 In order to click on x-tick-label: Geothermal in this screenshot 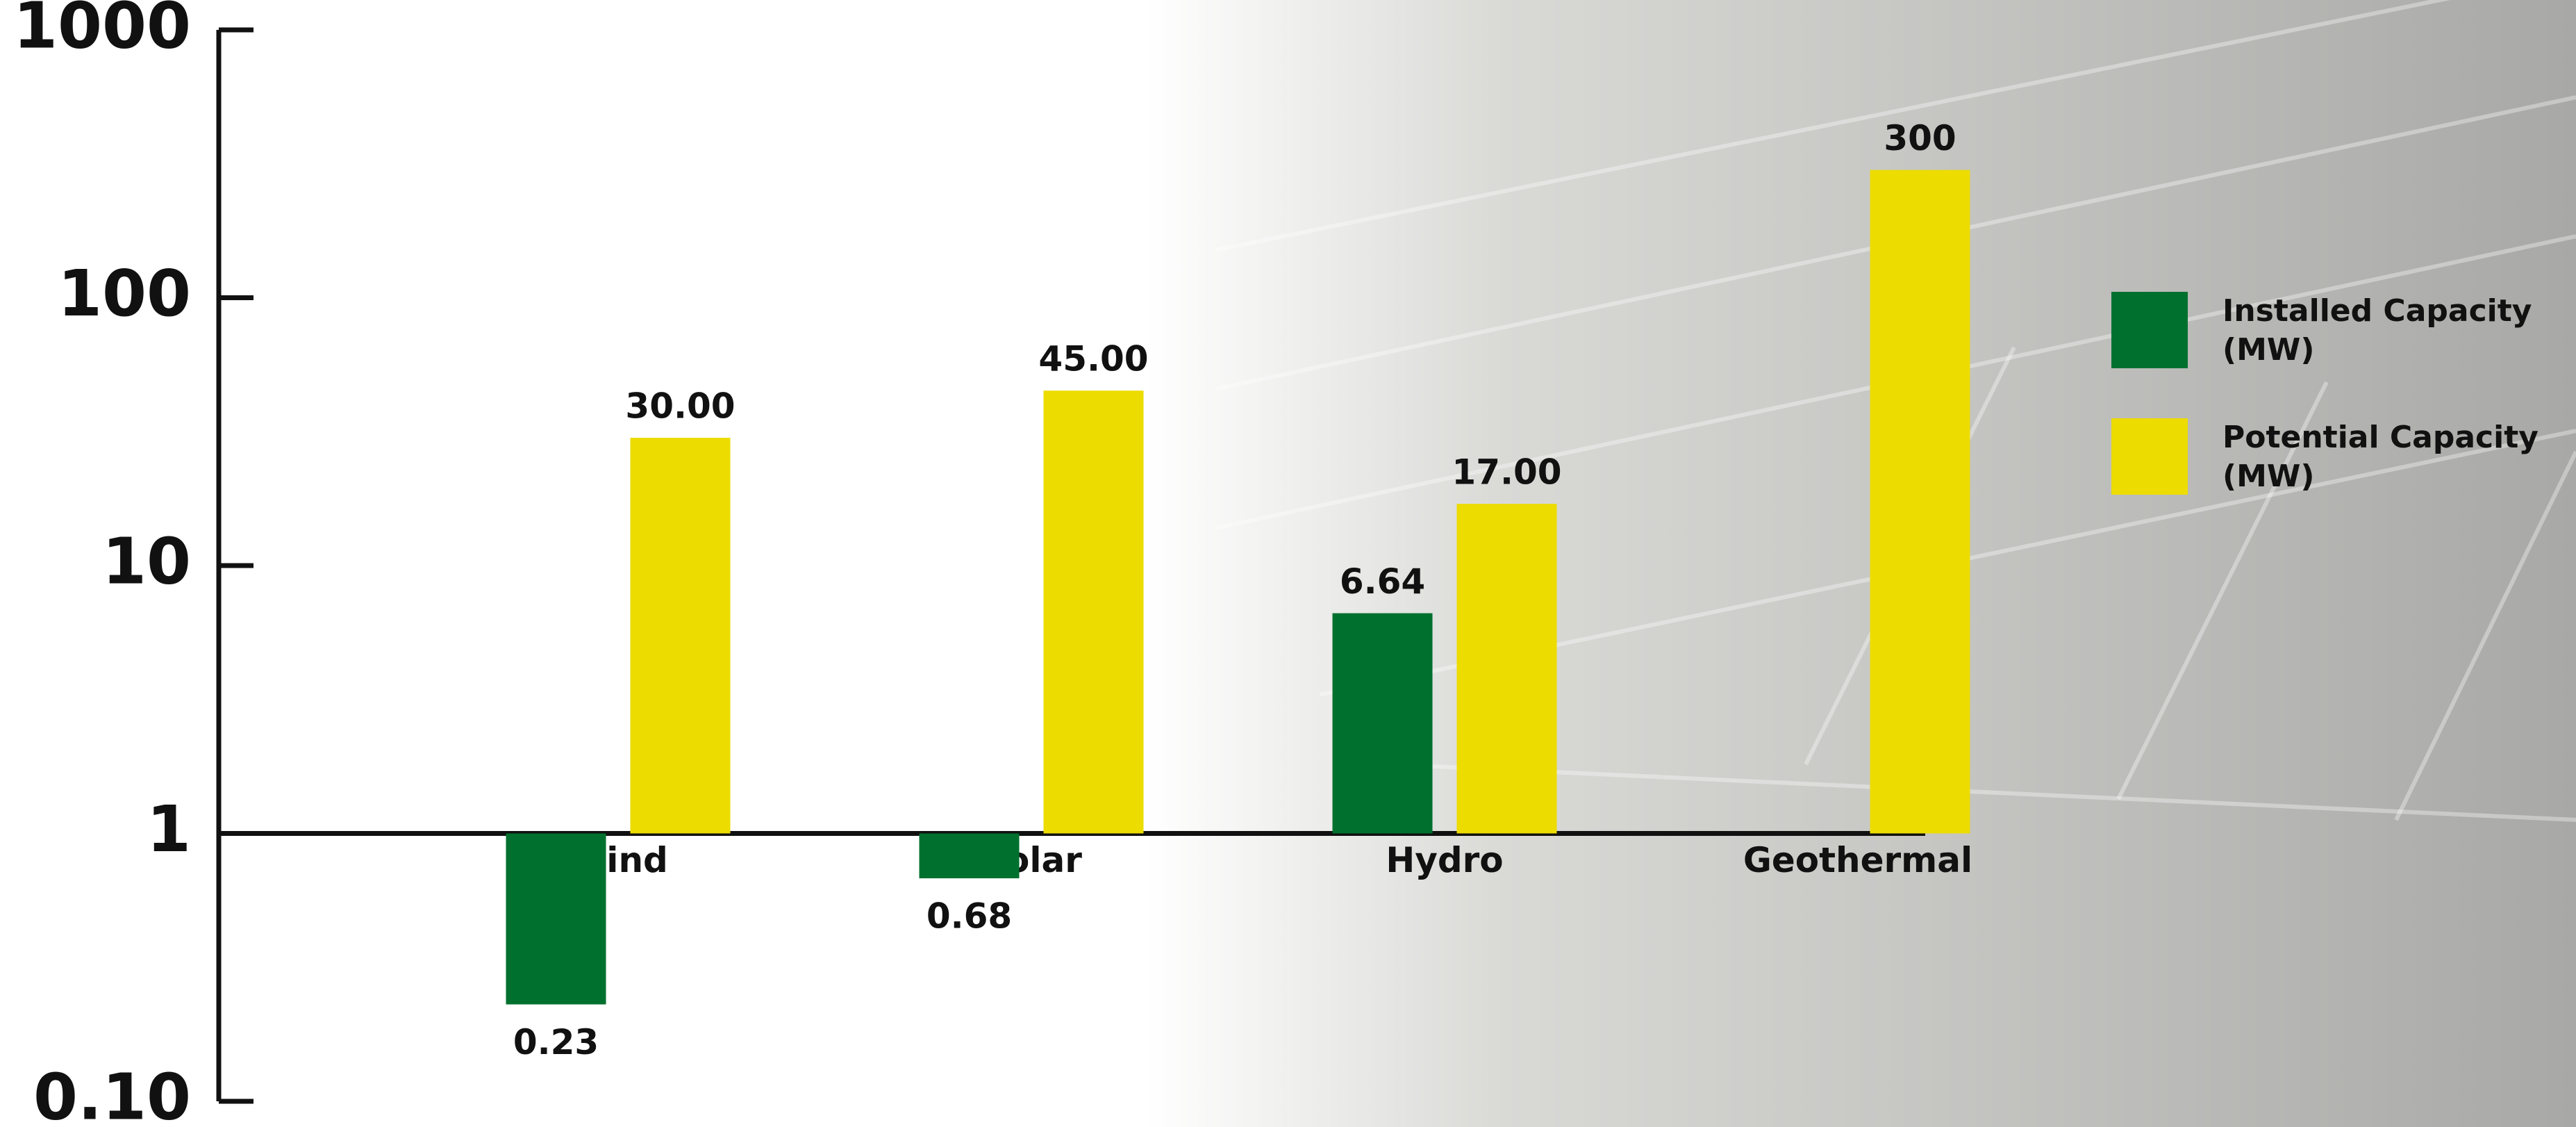, I will do `click(1857, 860)`.